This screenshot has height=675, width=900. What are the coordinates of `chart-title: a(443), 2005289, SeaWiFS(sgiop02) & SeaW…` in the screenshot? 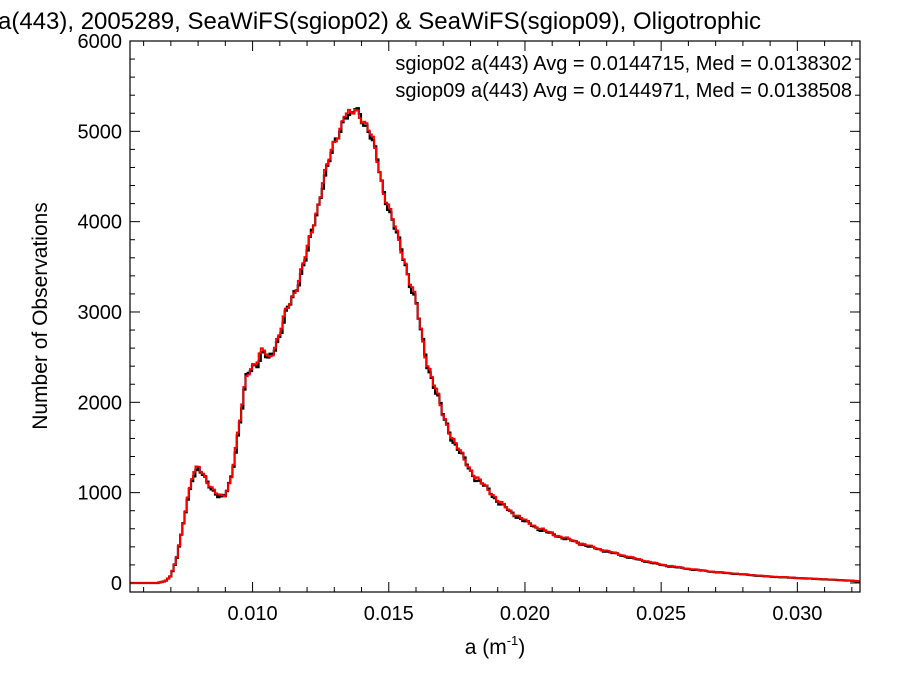 It's located at (380, 21).